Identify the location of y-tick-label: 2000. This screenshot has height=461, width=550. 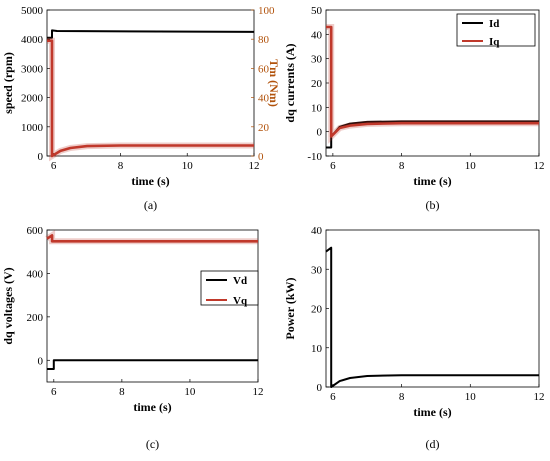
(32, 99).